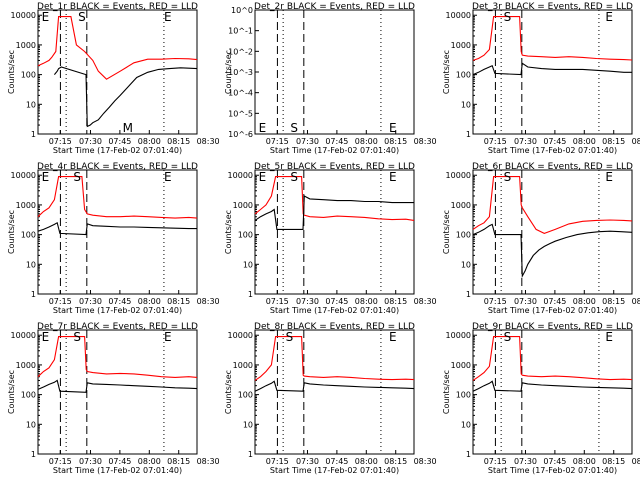  What do you see at coordinates (552, 7) in the screenshot?
I see `chart-title: Det_3r BLACK = Events, RED = LLD` at bounding box center [552, 7].